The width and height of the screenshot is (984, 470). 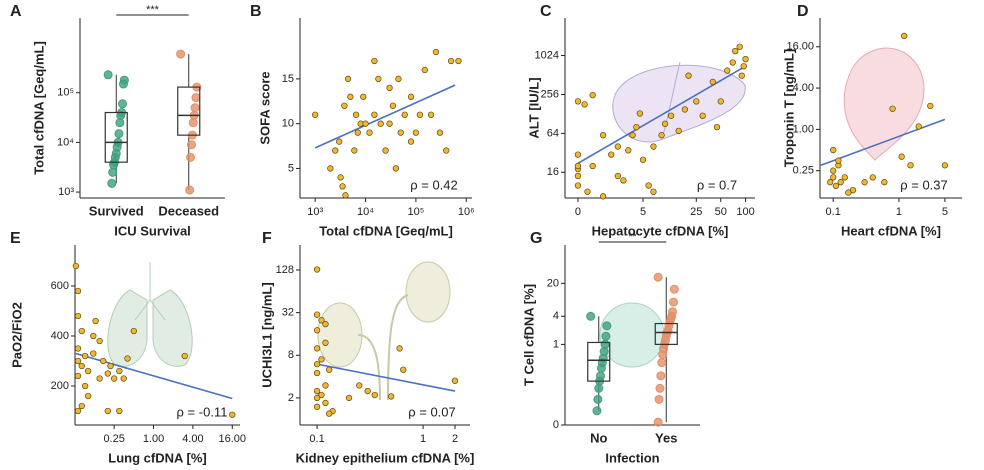 I want to click on fit-line, so click(x=386, y=377).